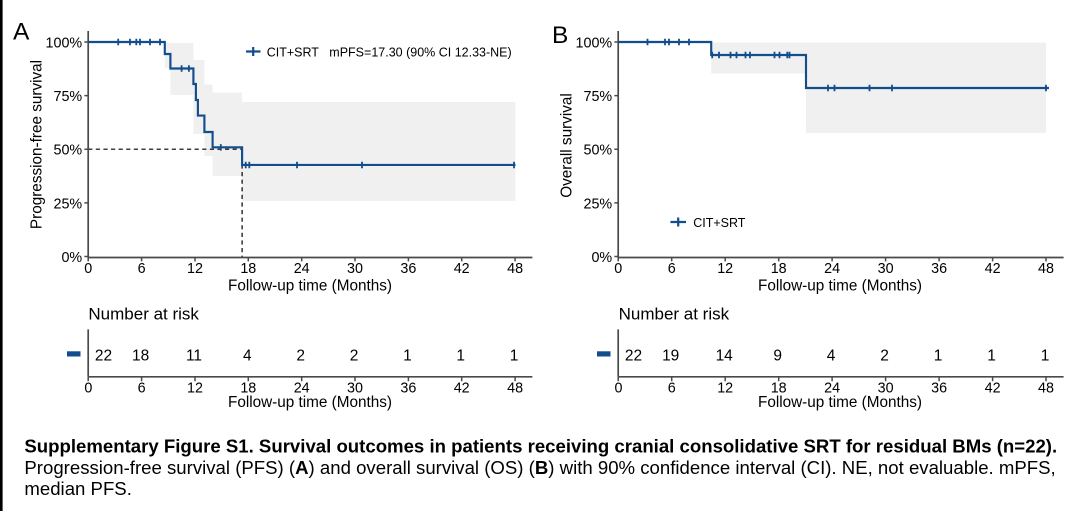 The height and width of the screenshot is (517, 1080). What do you see at coordinates (777, 356) in the screenshot?
I see `svg-text: 9` at bounding box center [777, 356].